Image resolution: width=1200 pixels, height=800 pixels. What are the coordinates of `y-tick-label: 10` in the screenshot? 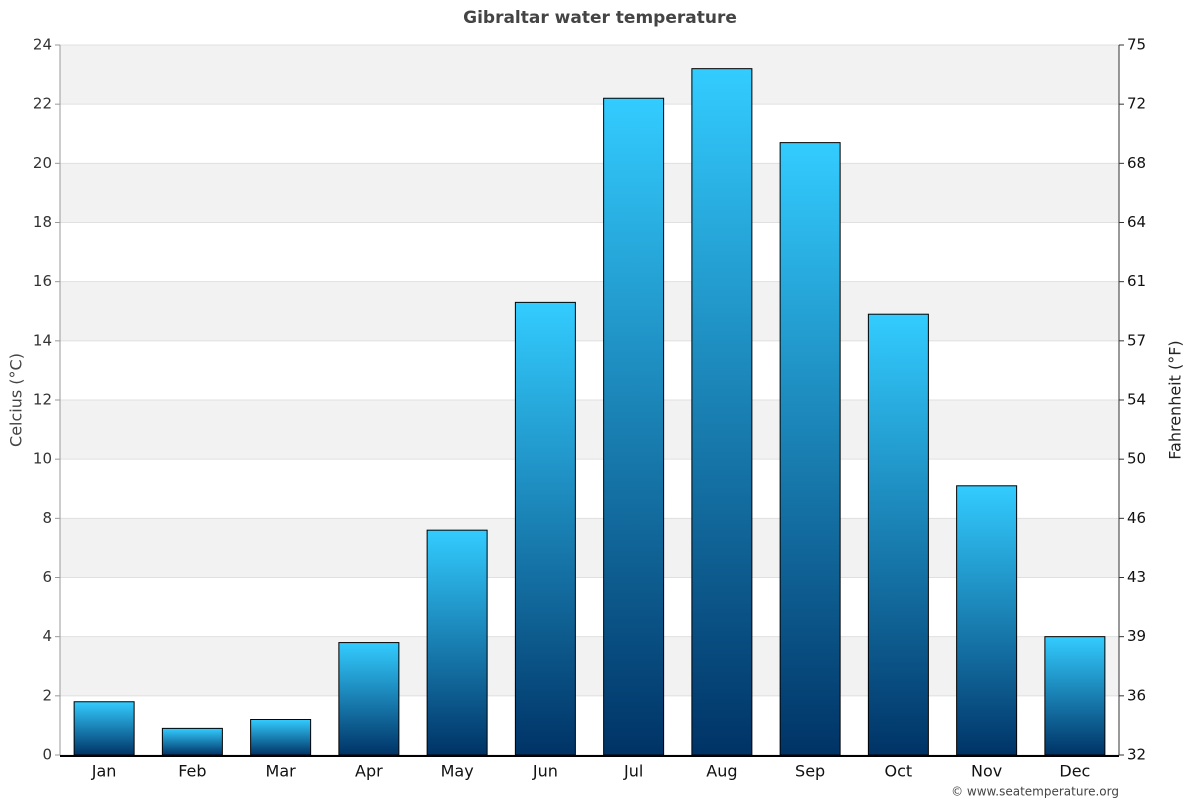 It's located at (42, 459).